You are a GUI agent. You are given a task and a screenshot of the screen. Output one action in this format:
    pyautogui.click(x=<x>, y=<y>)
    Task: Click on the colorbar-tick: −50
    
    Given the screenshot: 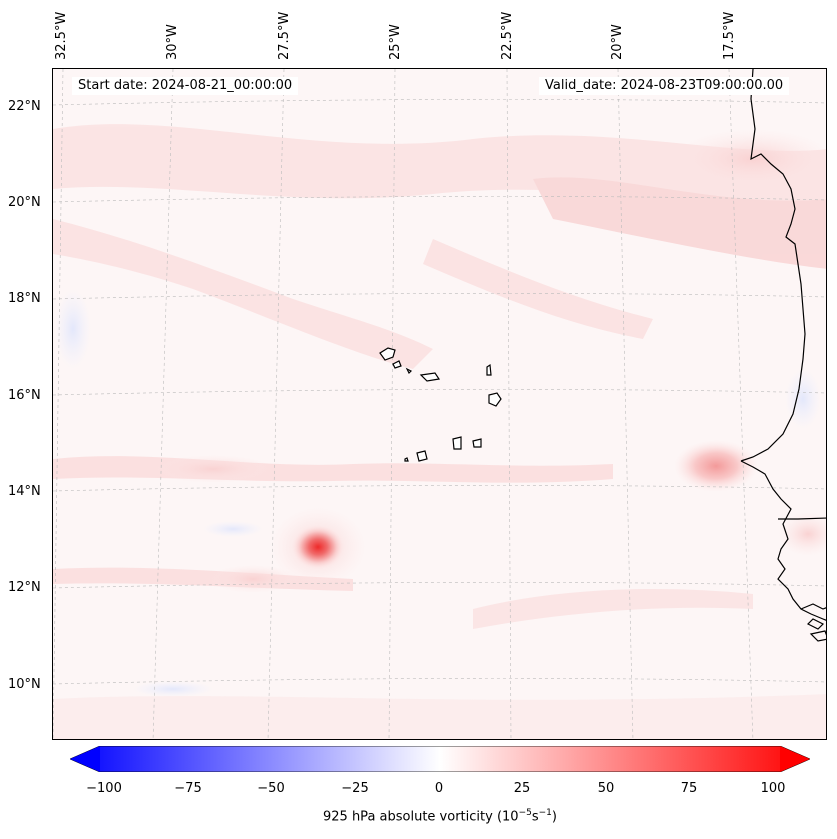 What is the action you would take?
    pyautogui.click(x=271, y=788)
    